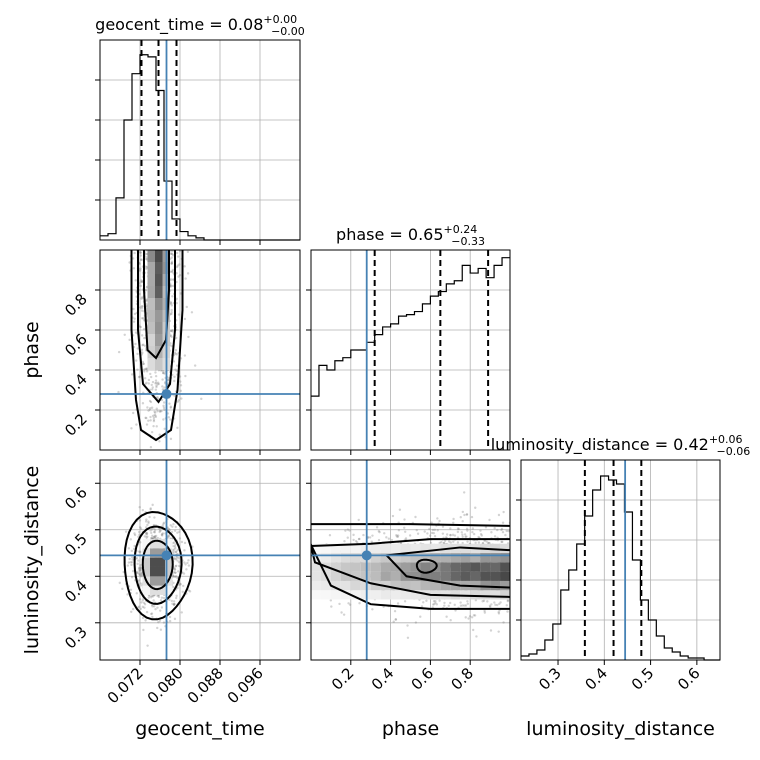 The image size is (760, 760). Describe the element at coordinates (205, 685) in the screenshot. I see `x-tick-label-geocent_time: 0.088` at that location.